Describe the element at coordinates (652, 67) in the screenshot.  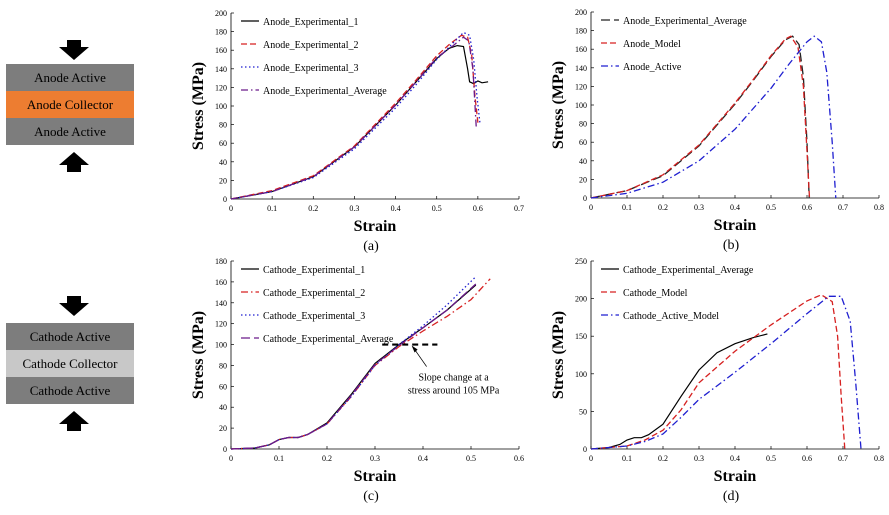
I see `legend-label: Anode_Active` at that location.